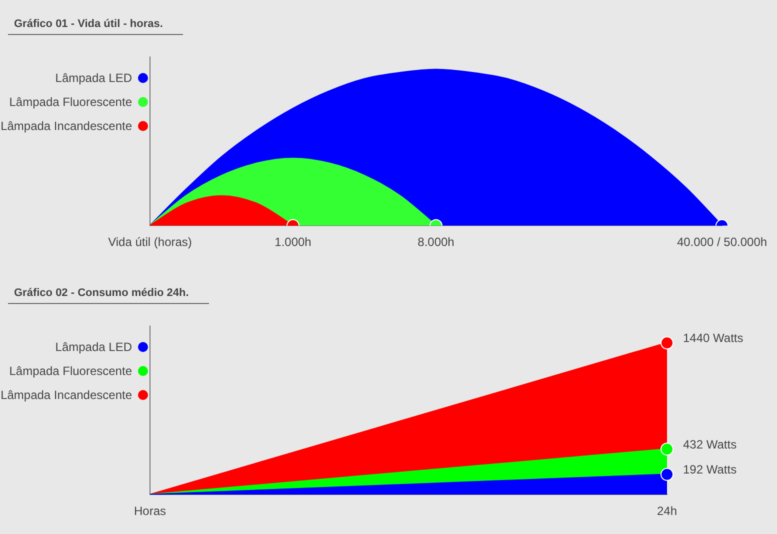 This screenshot has height=534, width=777. What do you see at coordinates (667, 511) in the screenshot?
I see `x-tick-label: 24h` at bounding box center [667, 511].